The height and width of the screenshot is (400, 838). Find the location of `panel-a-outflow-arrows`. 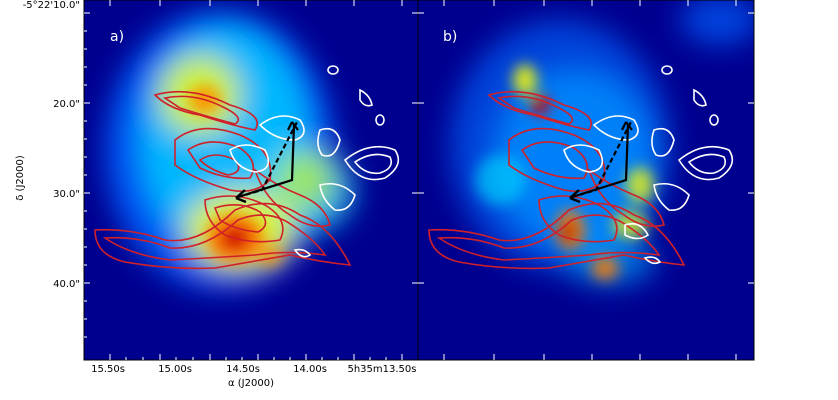

panel-a-outflow-arrows is located at coordinates (267, 162).